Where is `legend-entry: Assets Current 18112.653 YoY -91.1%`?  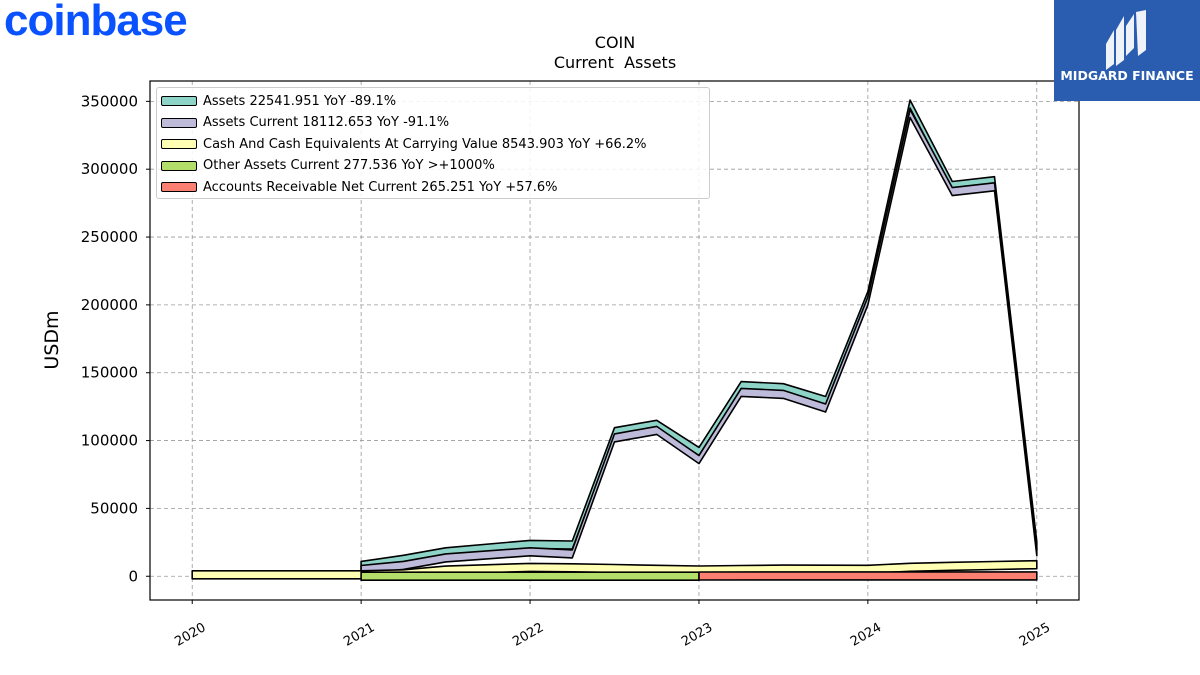 legend-entry: Assets Current 18112.653 YoY -91.1% is located at coordinates (305, 123).